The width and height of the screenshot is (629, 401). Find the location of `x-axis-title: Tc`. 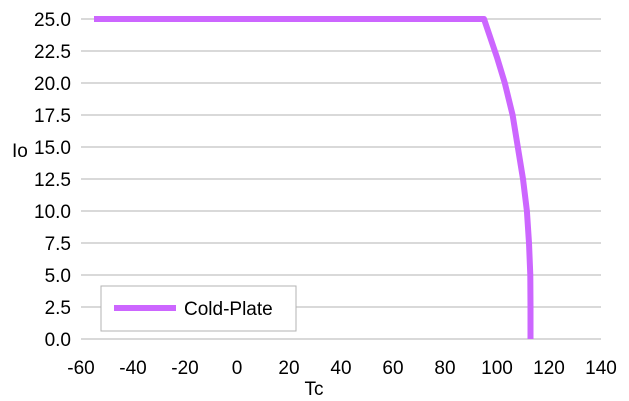

x-axis-title: Tc is located at coordinates (314, 389).